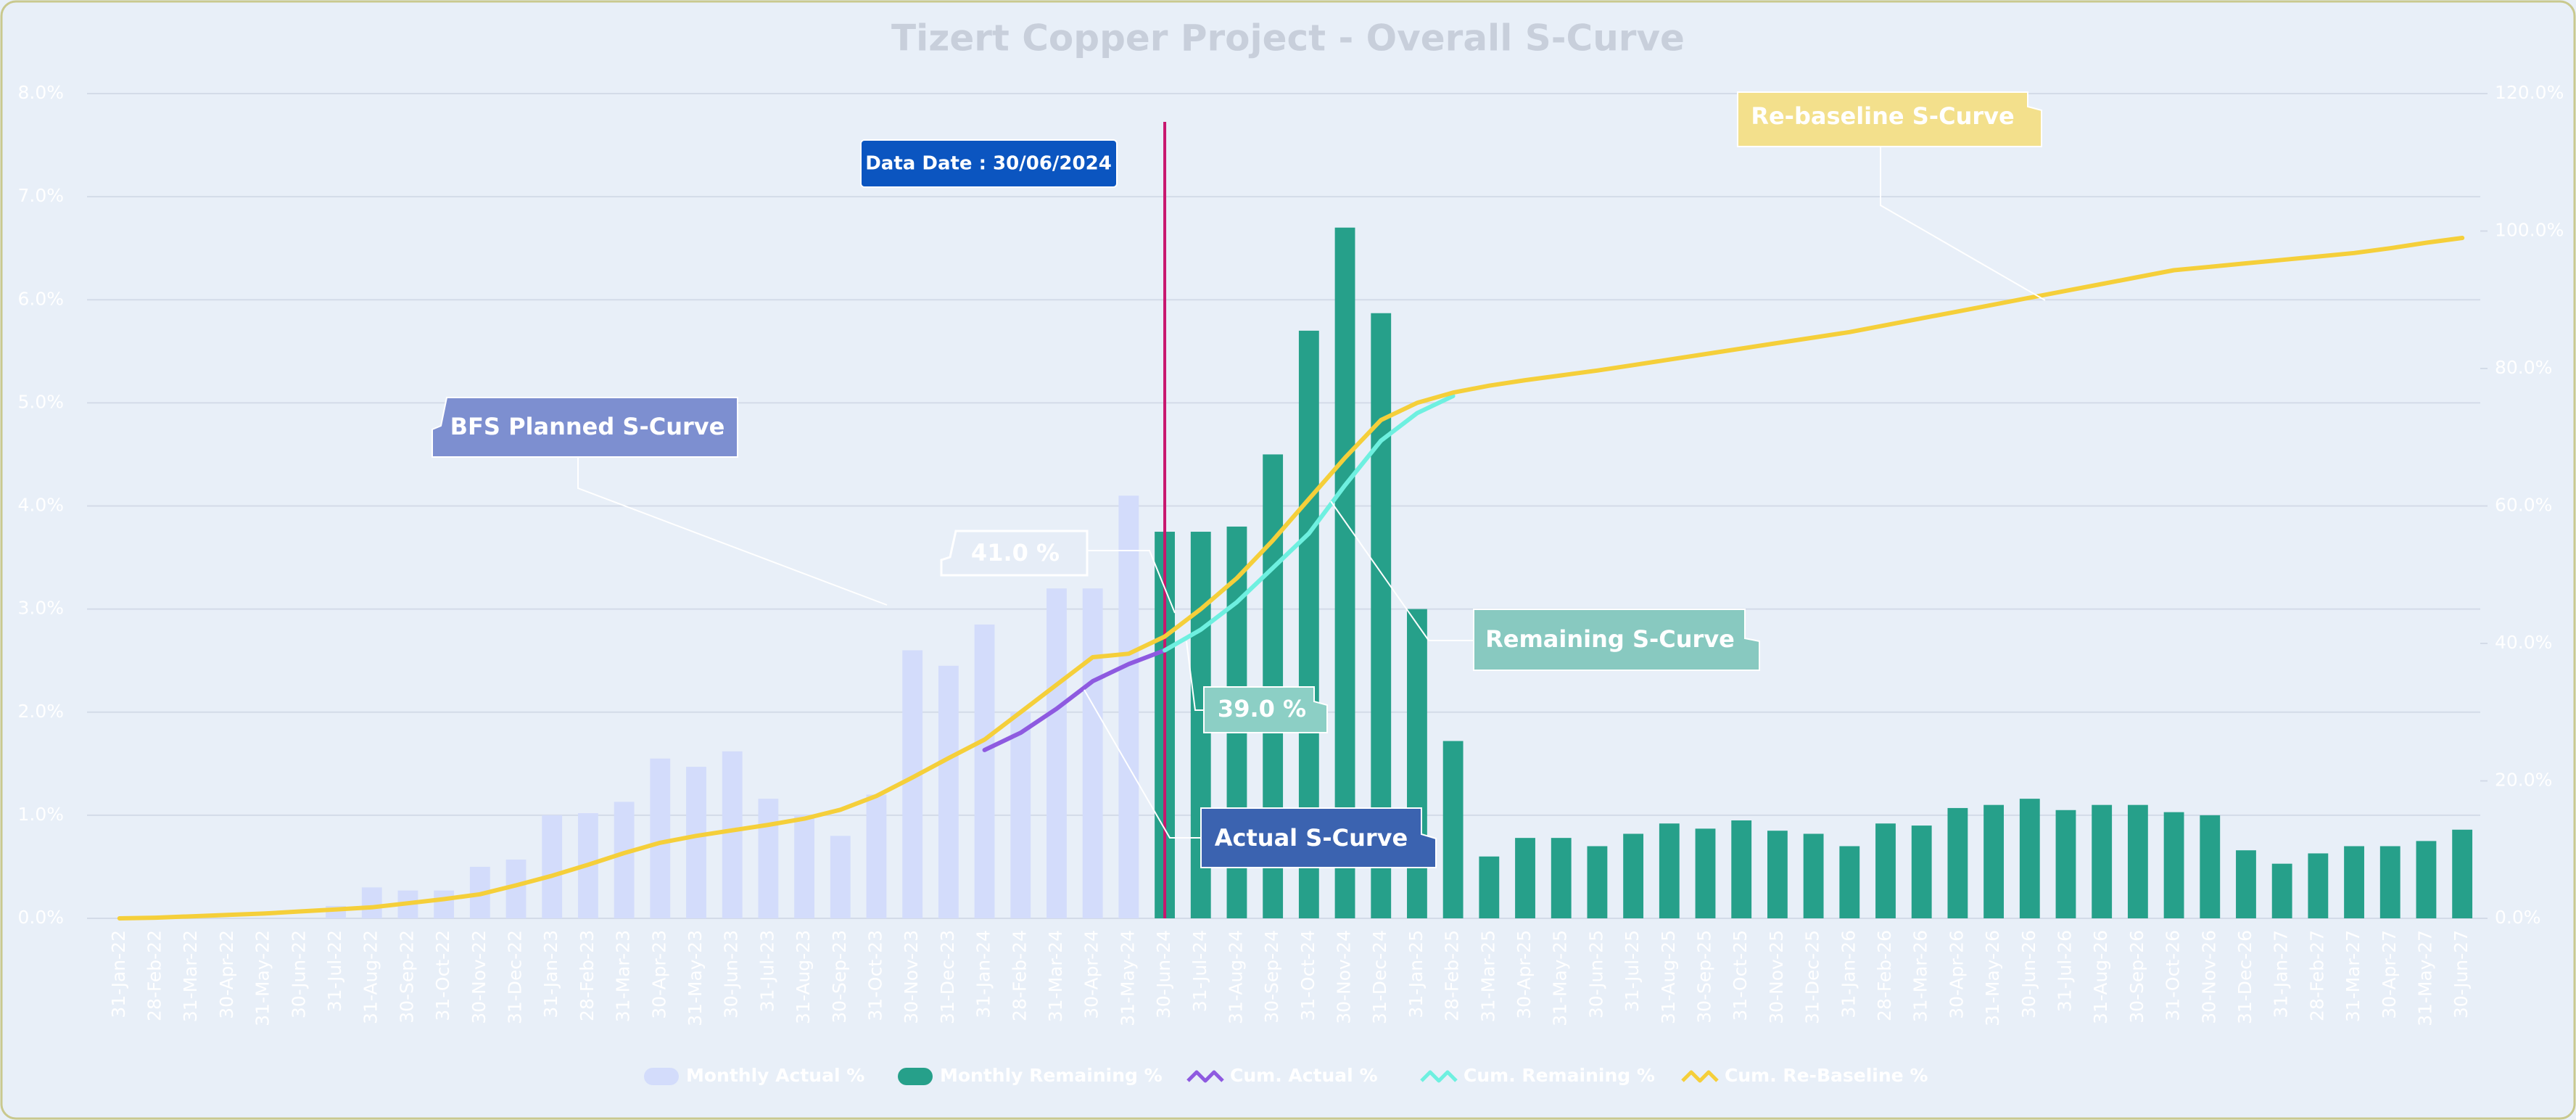 The width and height of the screenshot is (2576, 1120). Describe the element at coordinates (587, 426) in the screenshot. I see `callout-label: BFS Planned S-Curve` at that location.